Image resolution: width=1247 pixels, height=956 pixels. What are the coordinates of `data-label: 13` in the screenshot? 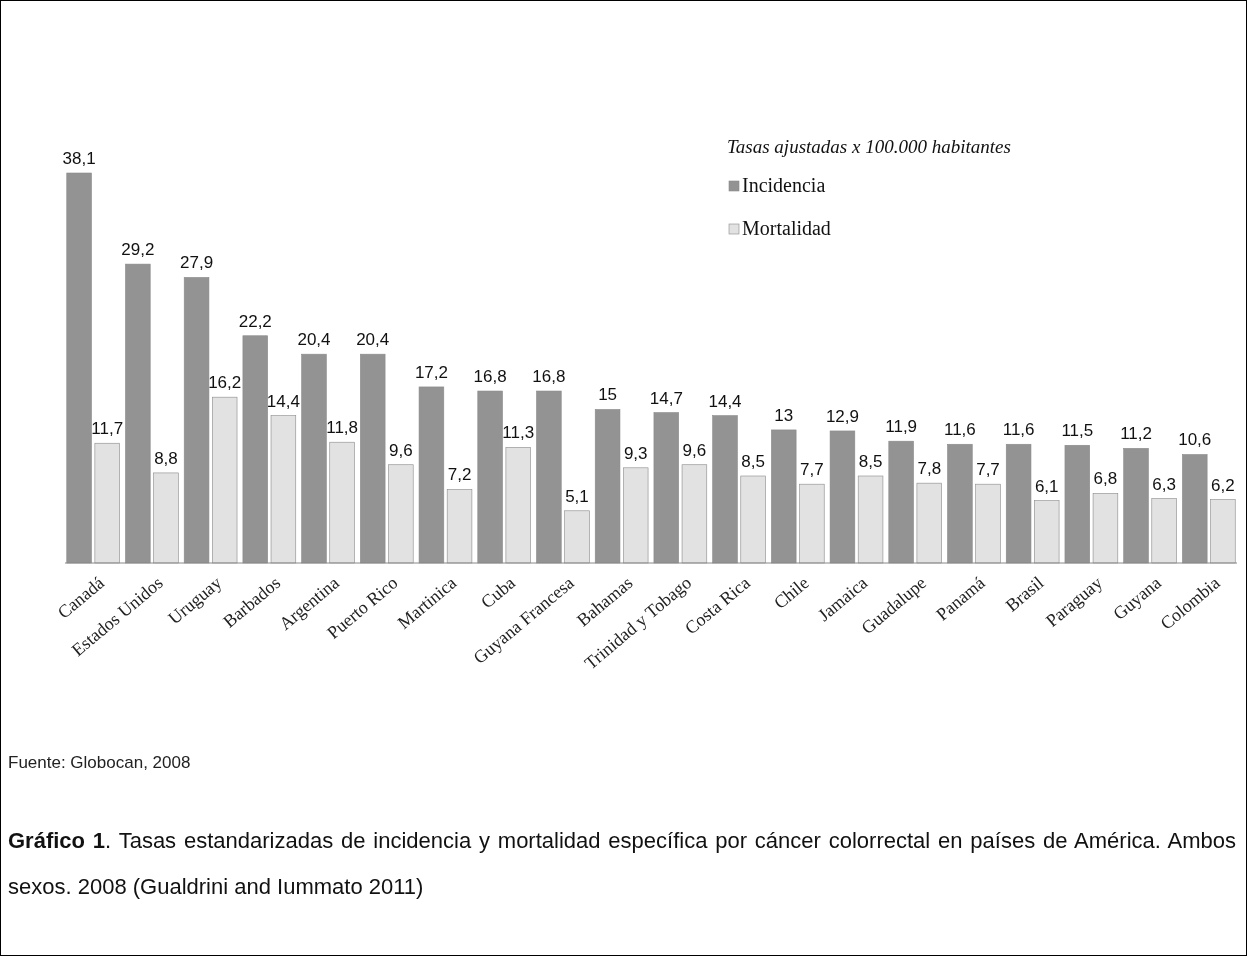 It's located at (784, 415).